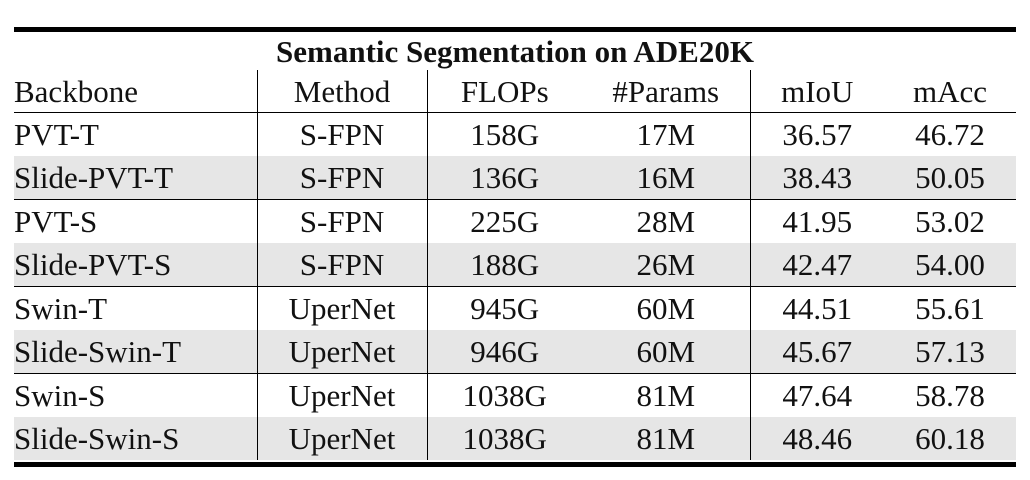  I want to click on cell-backbone: Swin-S, so click(135, 395).